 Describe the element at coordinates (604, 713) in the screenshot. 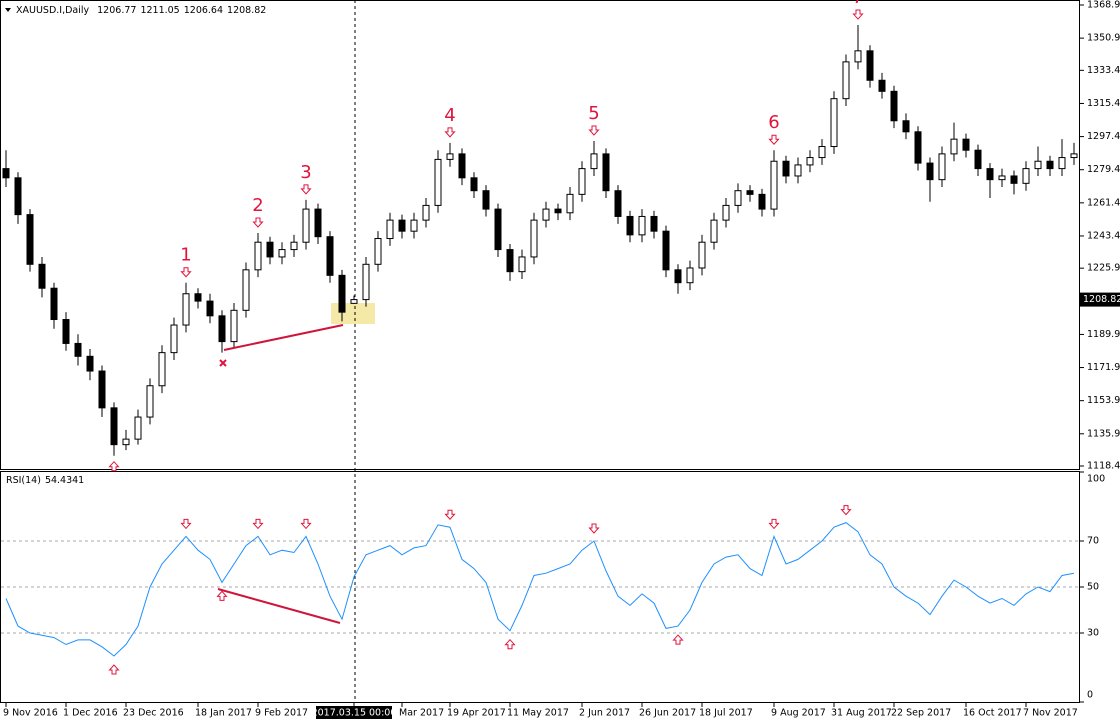

I see `x-tick-label: 2 Jun 2017` at that location.